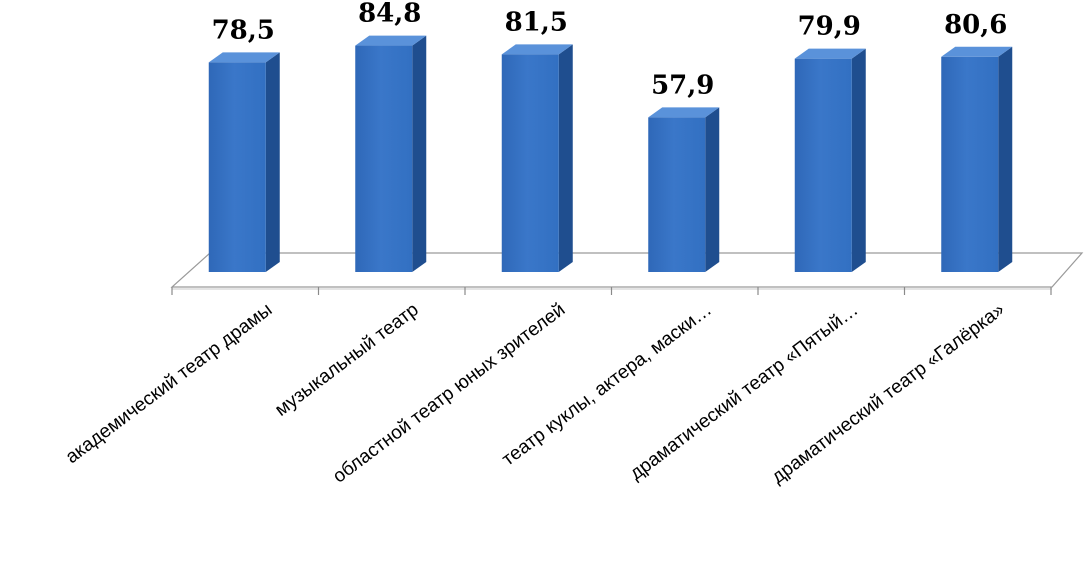 The image size is (1088, 579). Describe the element at coordinates (536, 22) in the screenshot. I see `value-label: 81,5` at that location.